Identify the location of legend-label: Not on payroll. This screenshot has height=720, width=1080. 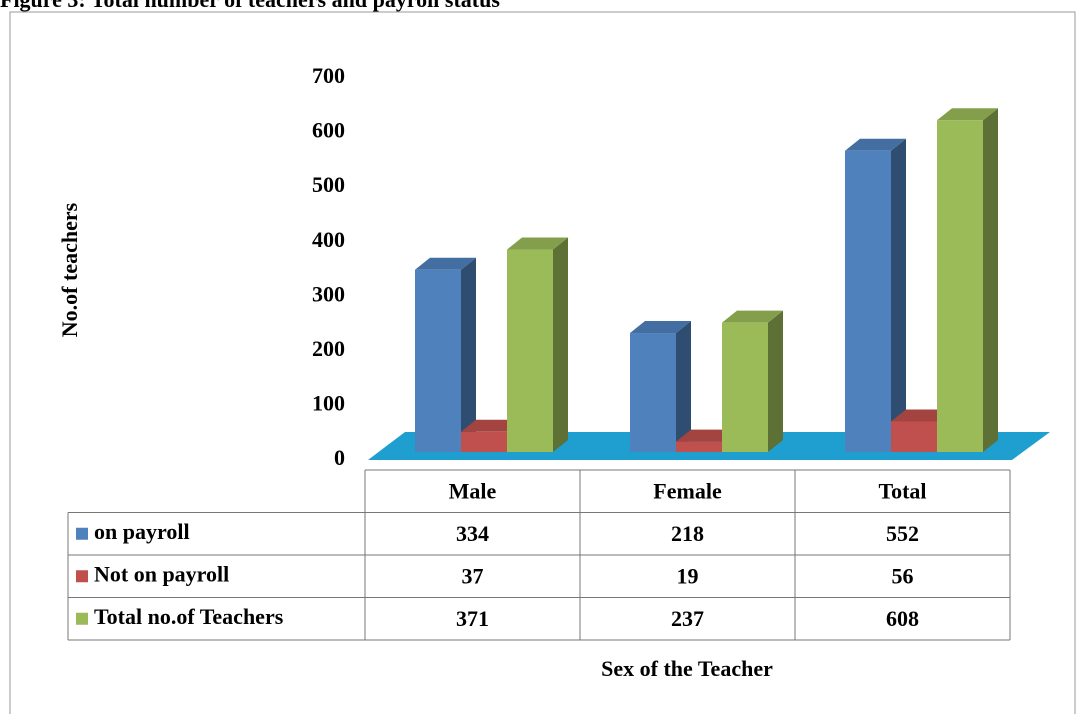
(161, 573).